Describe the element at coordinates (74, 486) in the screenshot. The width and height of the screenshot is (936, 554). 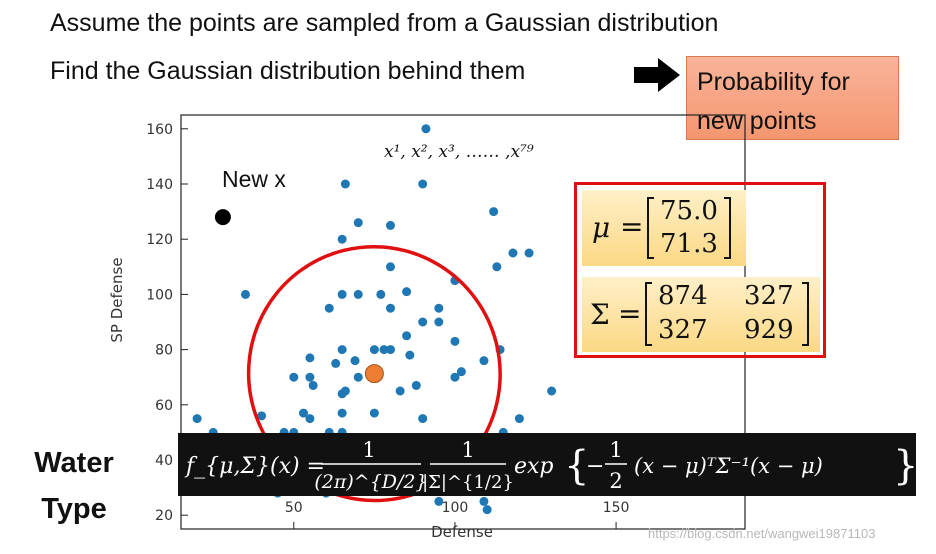
I see `water-type-label: Water Type` at that location.